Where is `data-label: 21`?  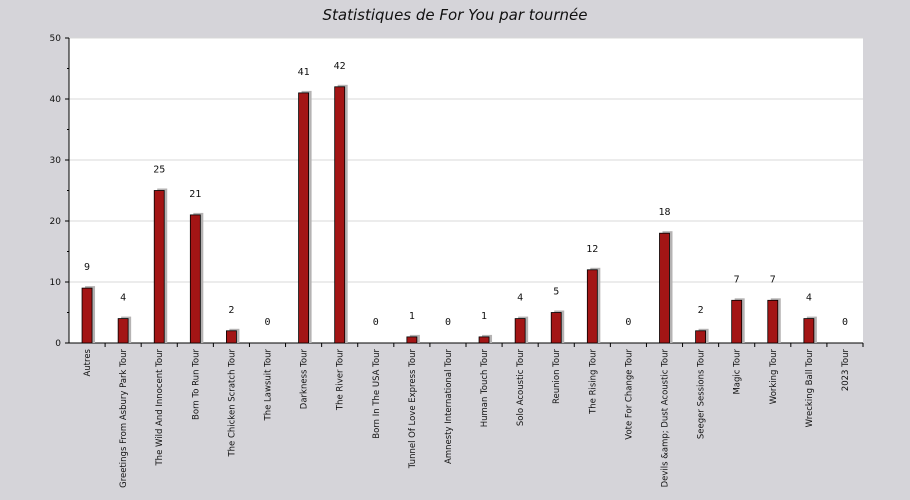 data-label: 21 is located at coordinates (195, 194).